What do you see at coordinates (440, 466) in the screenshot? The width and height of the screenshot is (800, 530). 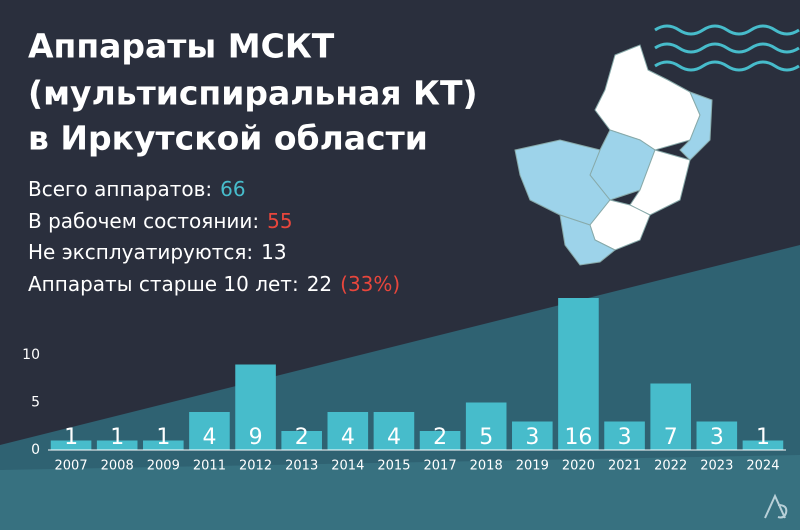 I see `x-tick-label: 2017` at bounding box center [440, 466].